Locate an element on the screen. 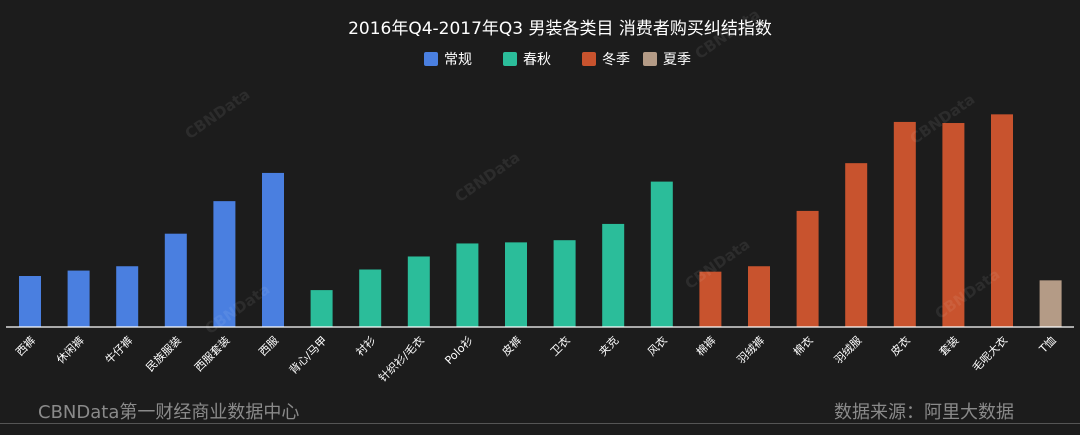  x-tick-label: 毛呢大衣 is located at coordinates (989, 353).